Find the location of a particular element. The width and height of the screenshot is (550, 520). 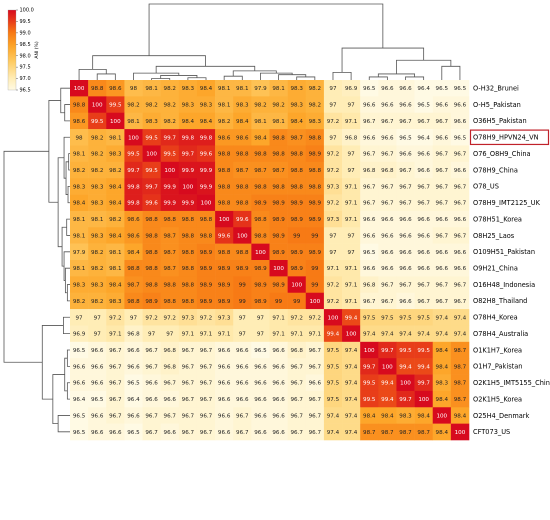

cell-value-label: 97.1 is located at coordinates (278, 318).